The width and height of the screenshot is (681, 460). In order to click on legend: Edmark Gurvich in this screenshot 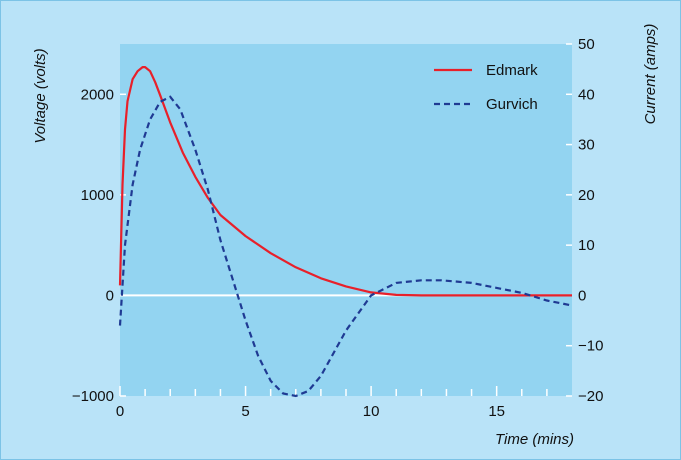, I will do `click(486, 87)`.